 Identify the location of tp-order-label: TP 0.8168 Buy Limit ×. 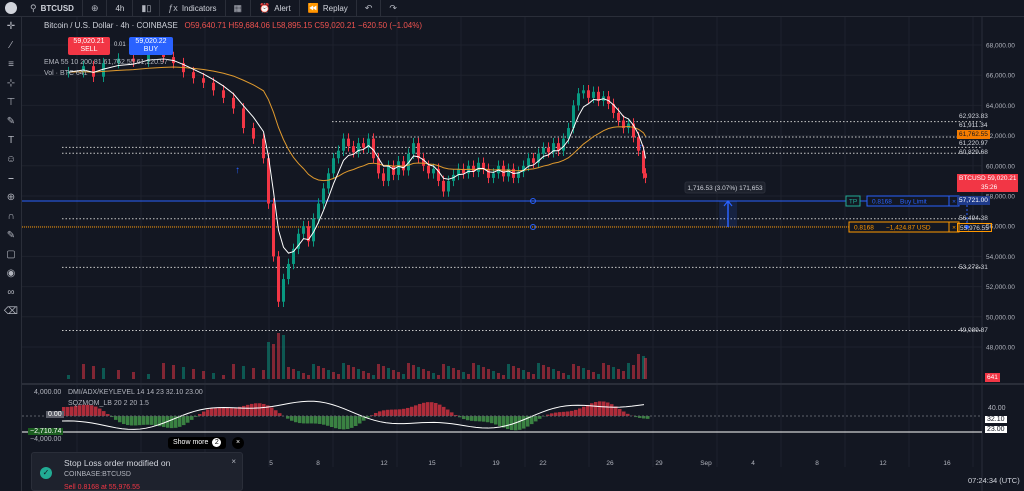
(902, 201).